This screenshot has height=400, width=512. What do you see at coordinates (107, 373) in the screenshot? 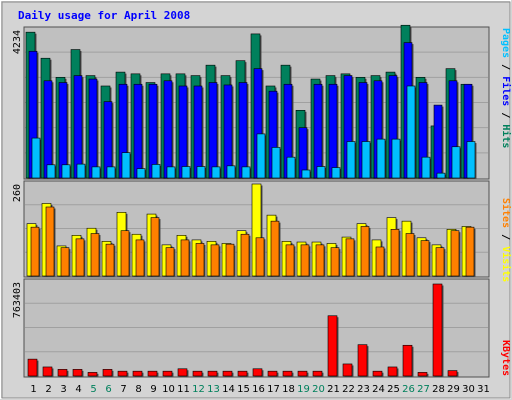
I see `bar-kbytes: KBytes 6: 55000` at bounding box center [107, 373].